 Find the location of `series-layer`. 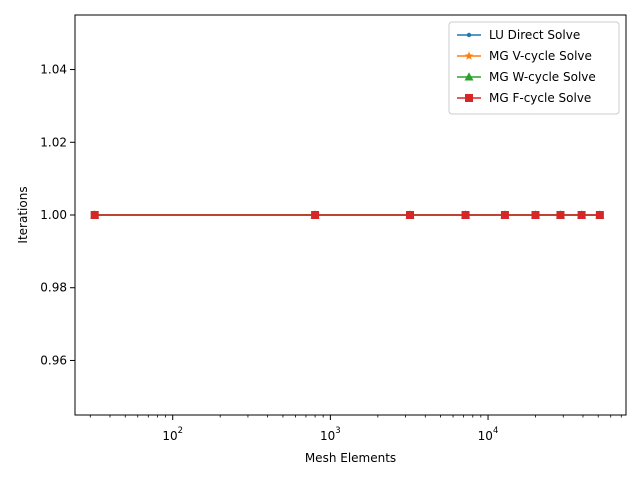

series-layer is located at coordinates (347, 214).